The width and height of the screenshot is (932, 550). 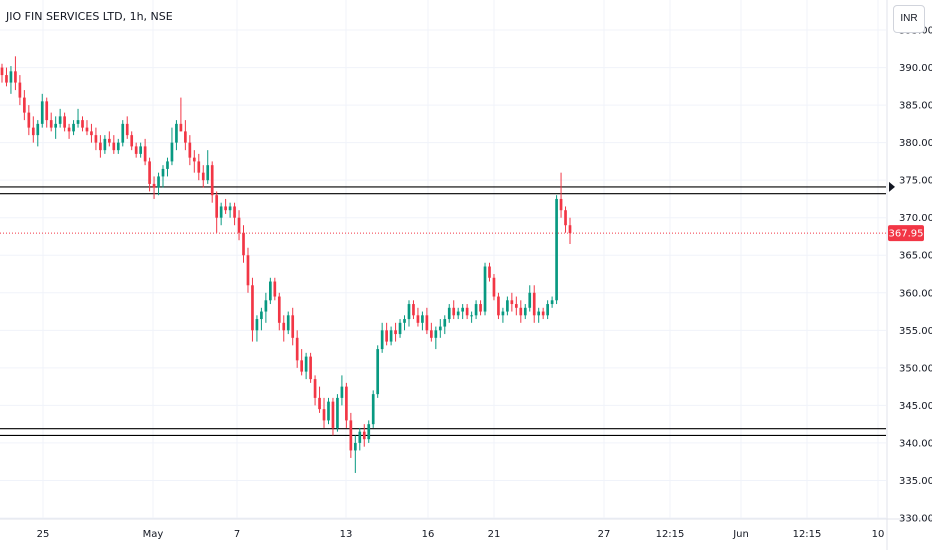 What do you see at coordinates (153, 534) in the screenshot?
I see `time-tick-label: May` at bounding box center [153, 534].